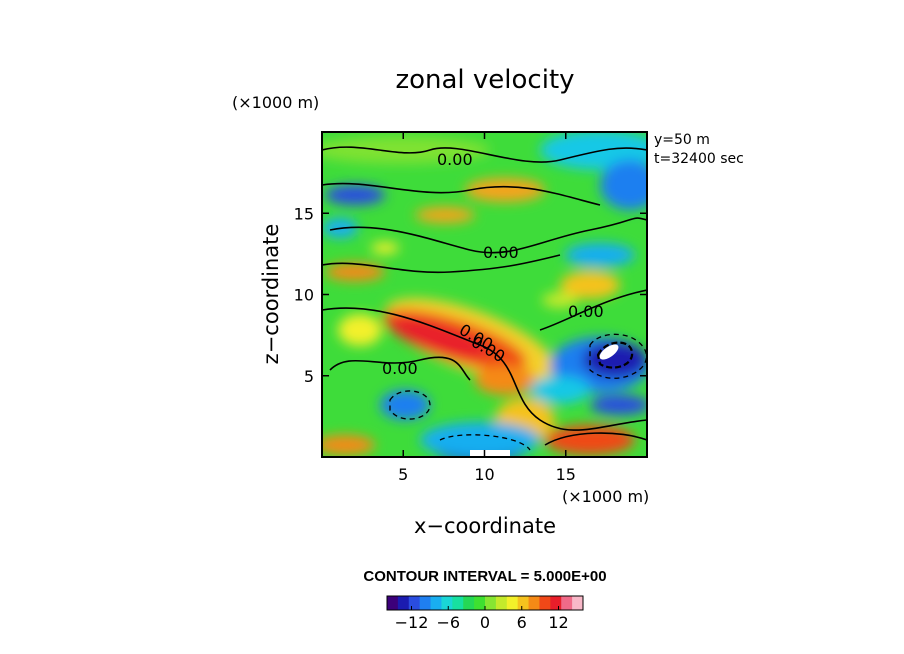  Describe the element at coordinates (558, 622) in the screenshot. I see `colorbar-tick-label: 12` at that location.